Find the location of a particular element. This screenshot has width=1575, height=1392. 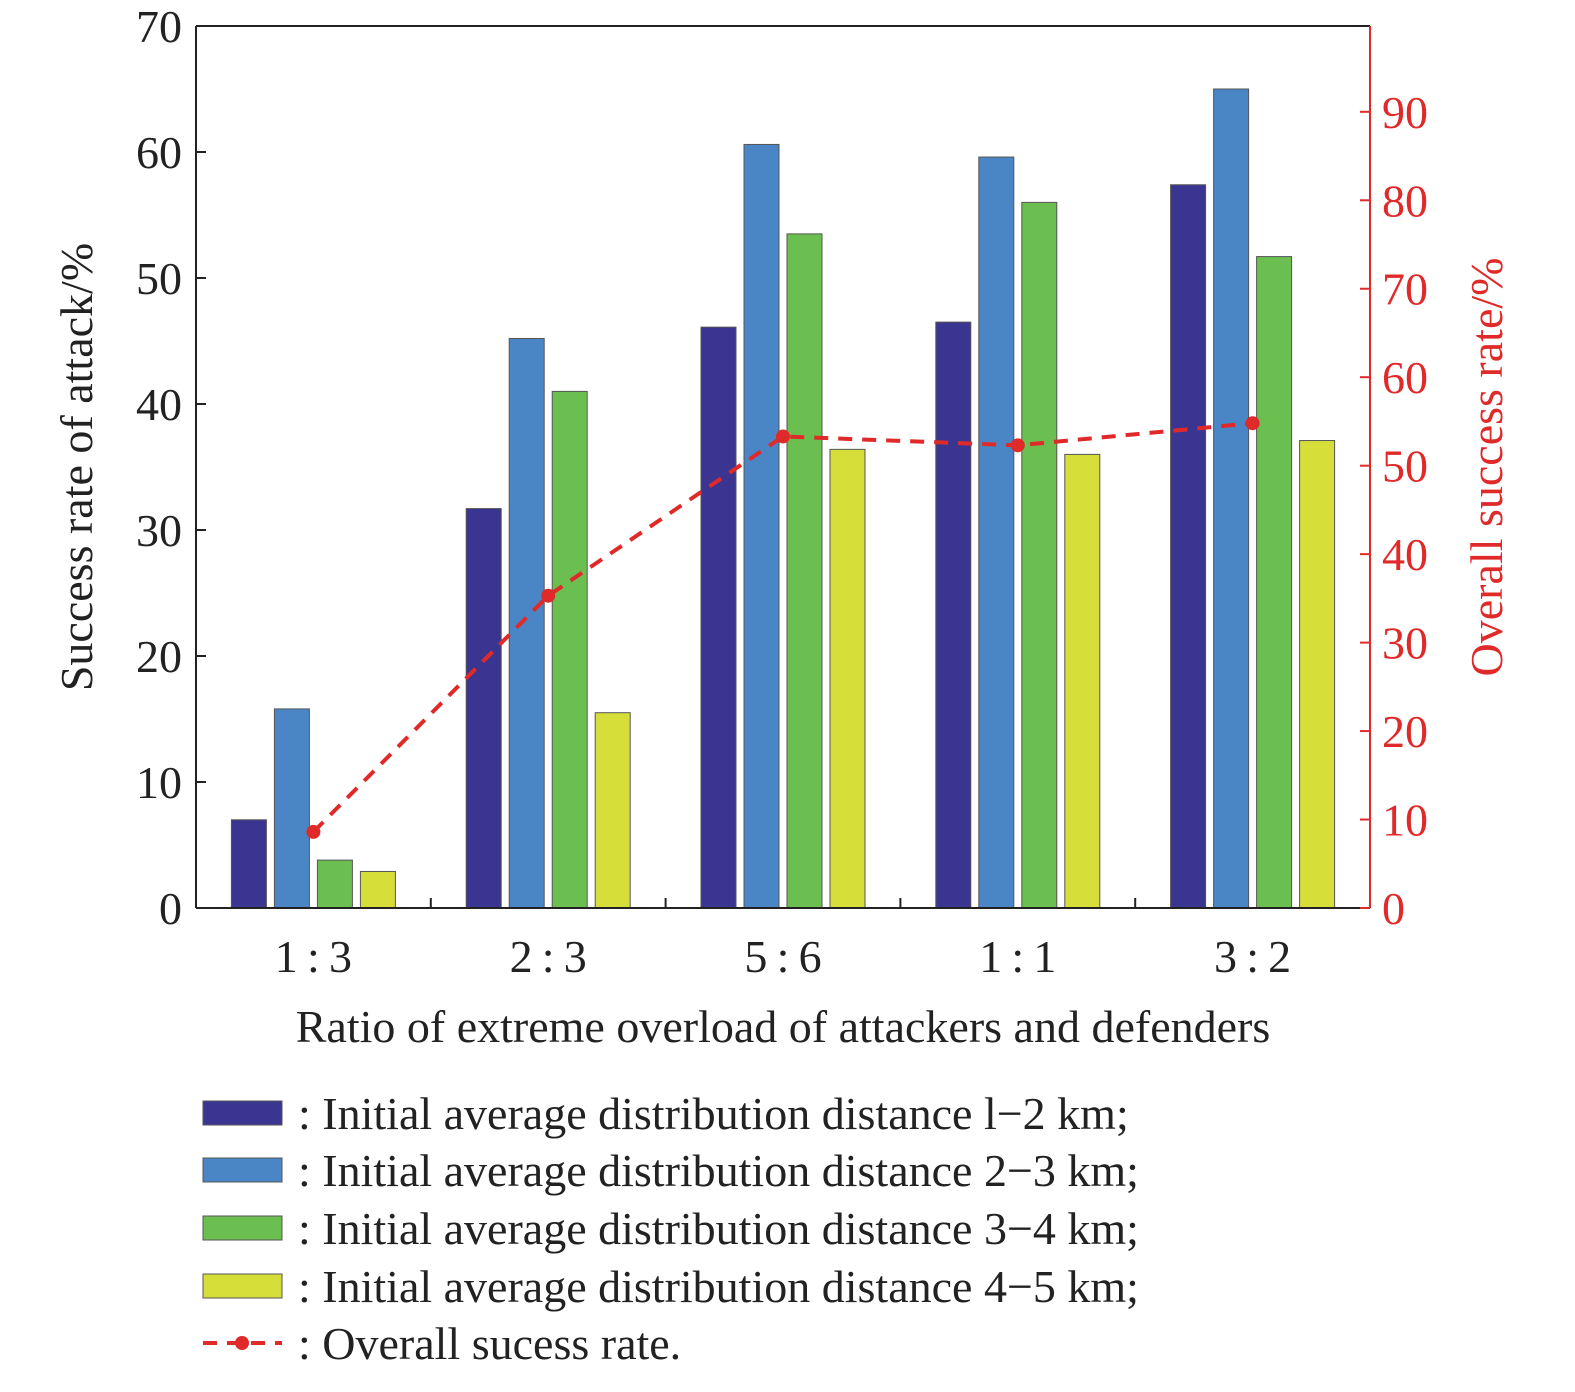

right-tick-label-6: 60 is located at coordinates (1405, 377).